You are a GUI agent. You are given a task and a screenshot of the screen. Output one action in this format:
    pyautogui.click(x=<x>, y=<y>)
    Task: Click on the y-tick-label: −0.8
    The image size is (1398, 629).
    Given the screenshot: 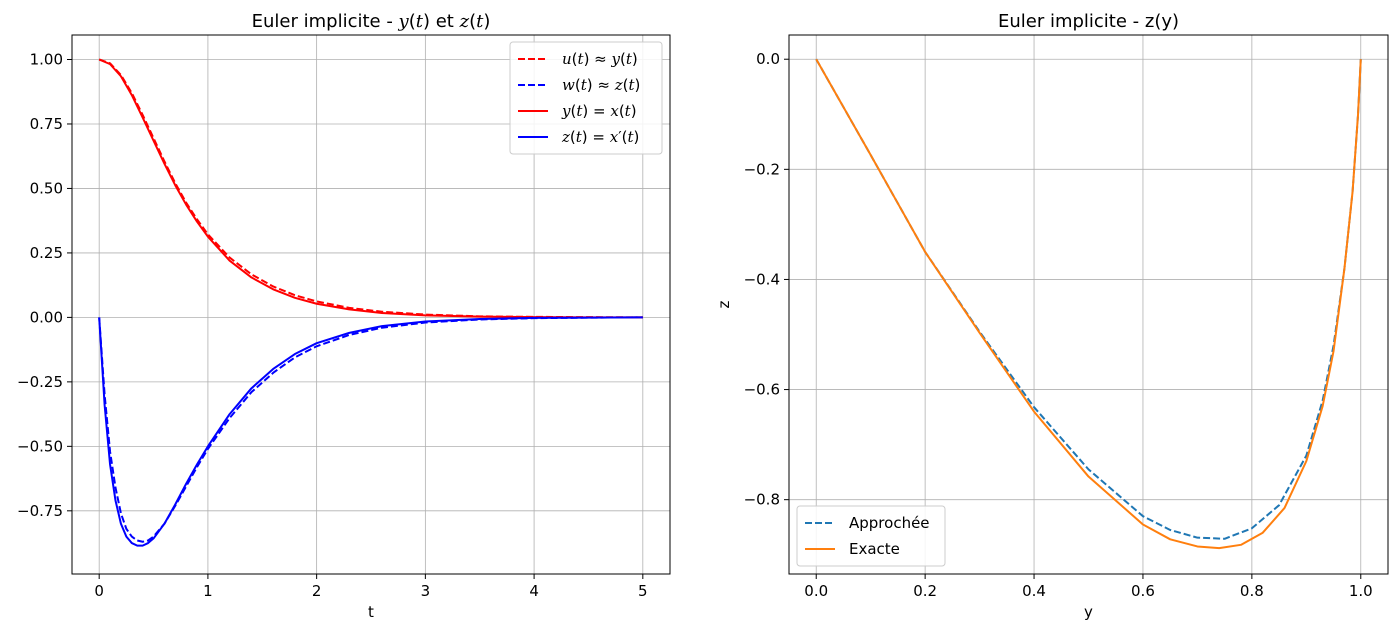 What is the action you would take?
    pyautogui.click(x=762, y=500)
    